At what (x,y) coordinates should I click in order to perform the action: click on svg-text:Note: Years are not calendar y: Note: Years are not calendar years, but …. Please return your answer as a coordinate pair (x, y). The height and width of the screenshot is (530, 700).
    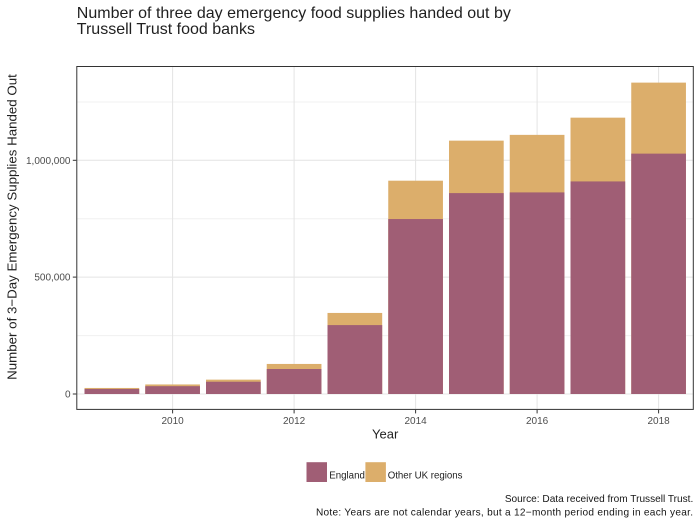
    Looking at the image, I should click on (504, 512).